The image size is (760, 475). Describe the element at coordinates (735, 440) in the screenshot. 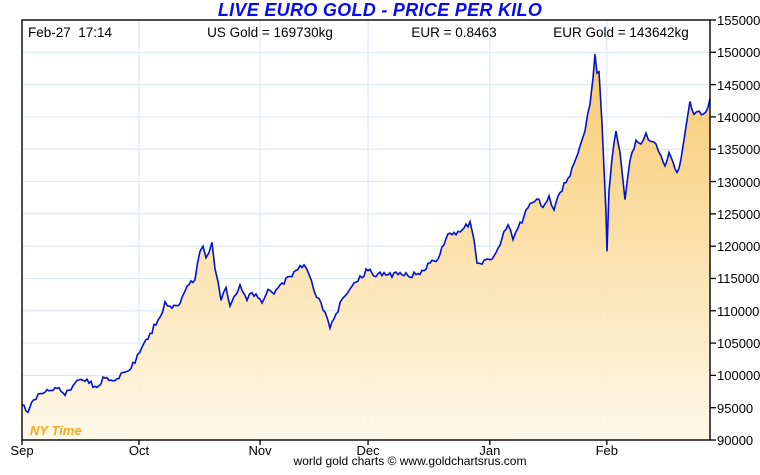

I see `y-axis-label: 90000` at that location.